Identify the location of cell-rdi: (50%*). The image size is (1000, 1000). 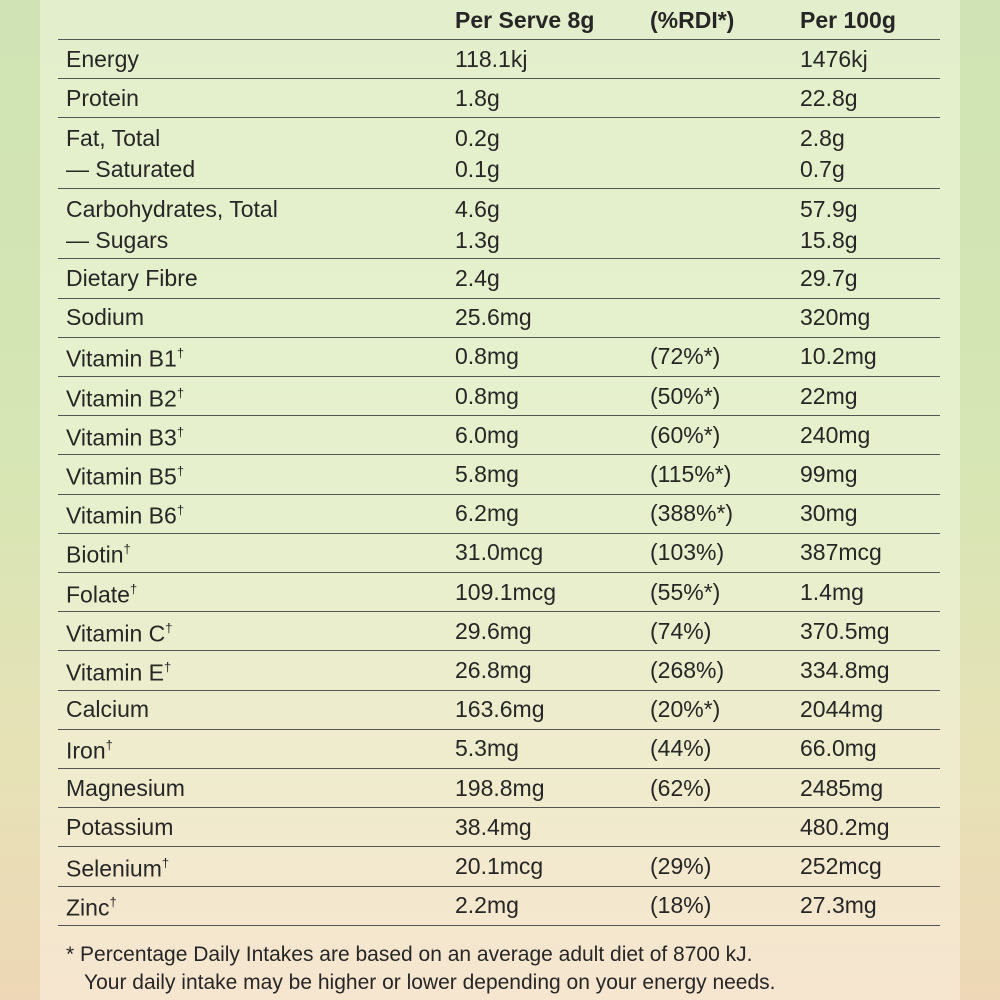
(685, 395).